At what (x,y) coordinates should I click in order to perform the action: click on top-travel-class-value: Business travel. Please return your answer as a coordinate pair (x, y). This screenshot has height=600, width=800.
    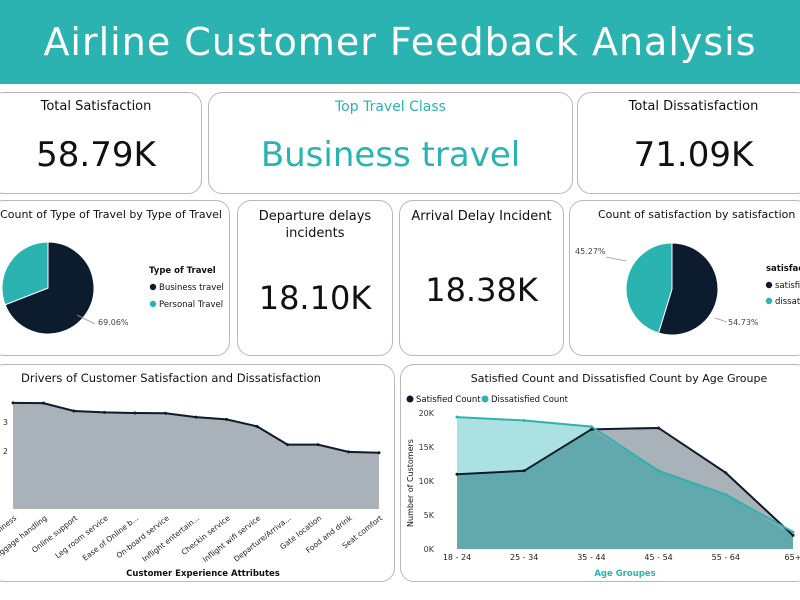
    Looking at the image, I should click on (390, 155).